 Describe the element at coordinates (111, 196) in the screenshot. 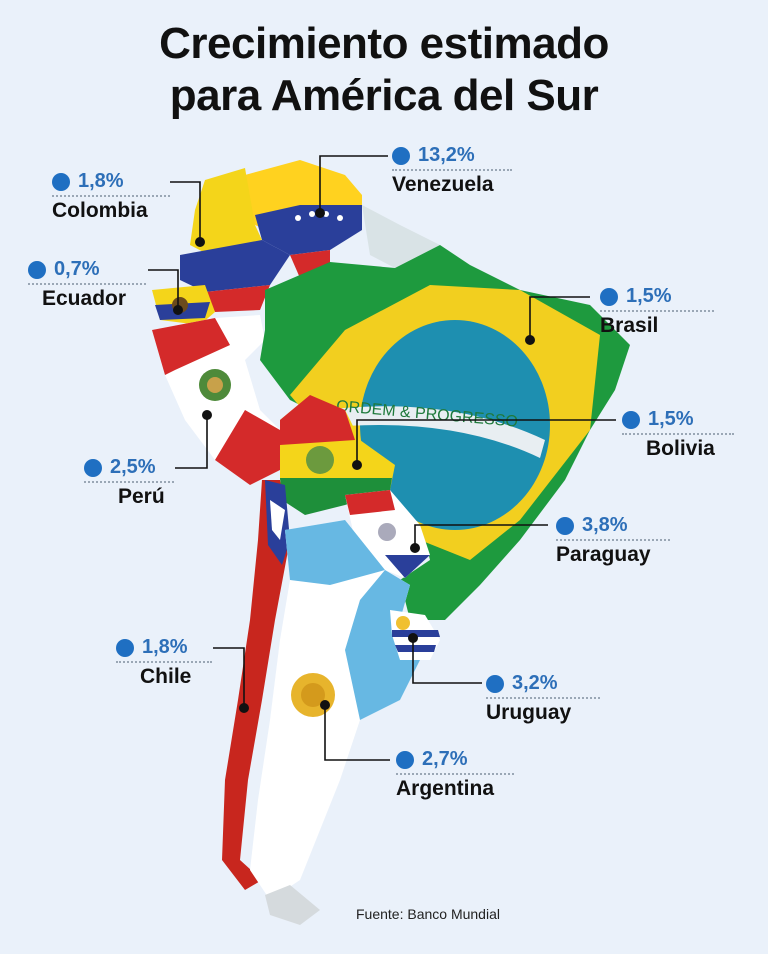

I see `label-colombia: 1,8% Colombia` at that location.